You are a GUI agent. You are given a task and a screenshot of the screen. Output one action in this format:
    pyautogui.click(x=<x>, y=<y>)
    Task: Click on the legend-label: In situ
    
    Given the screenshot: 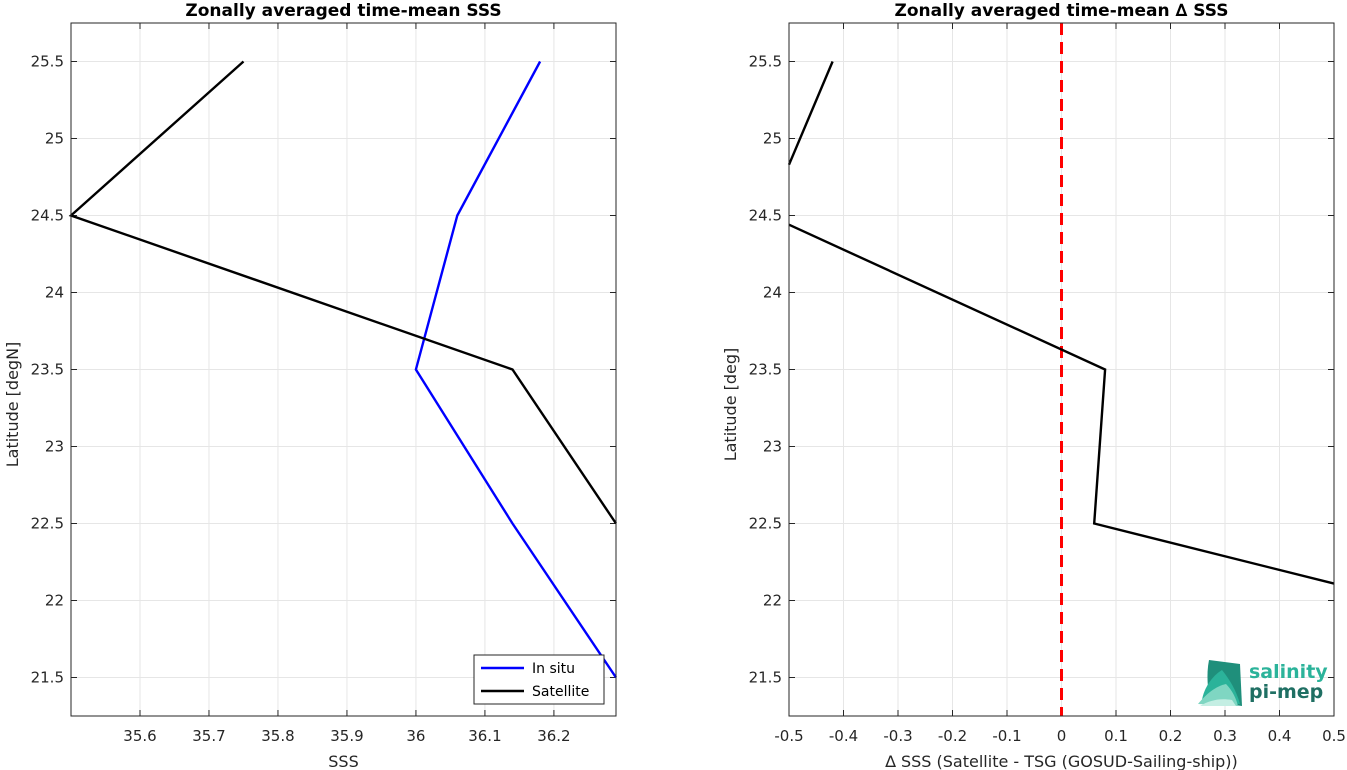 What is the action you would take?
    pyautogui.click(x=553, y=669)
    